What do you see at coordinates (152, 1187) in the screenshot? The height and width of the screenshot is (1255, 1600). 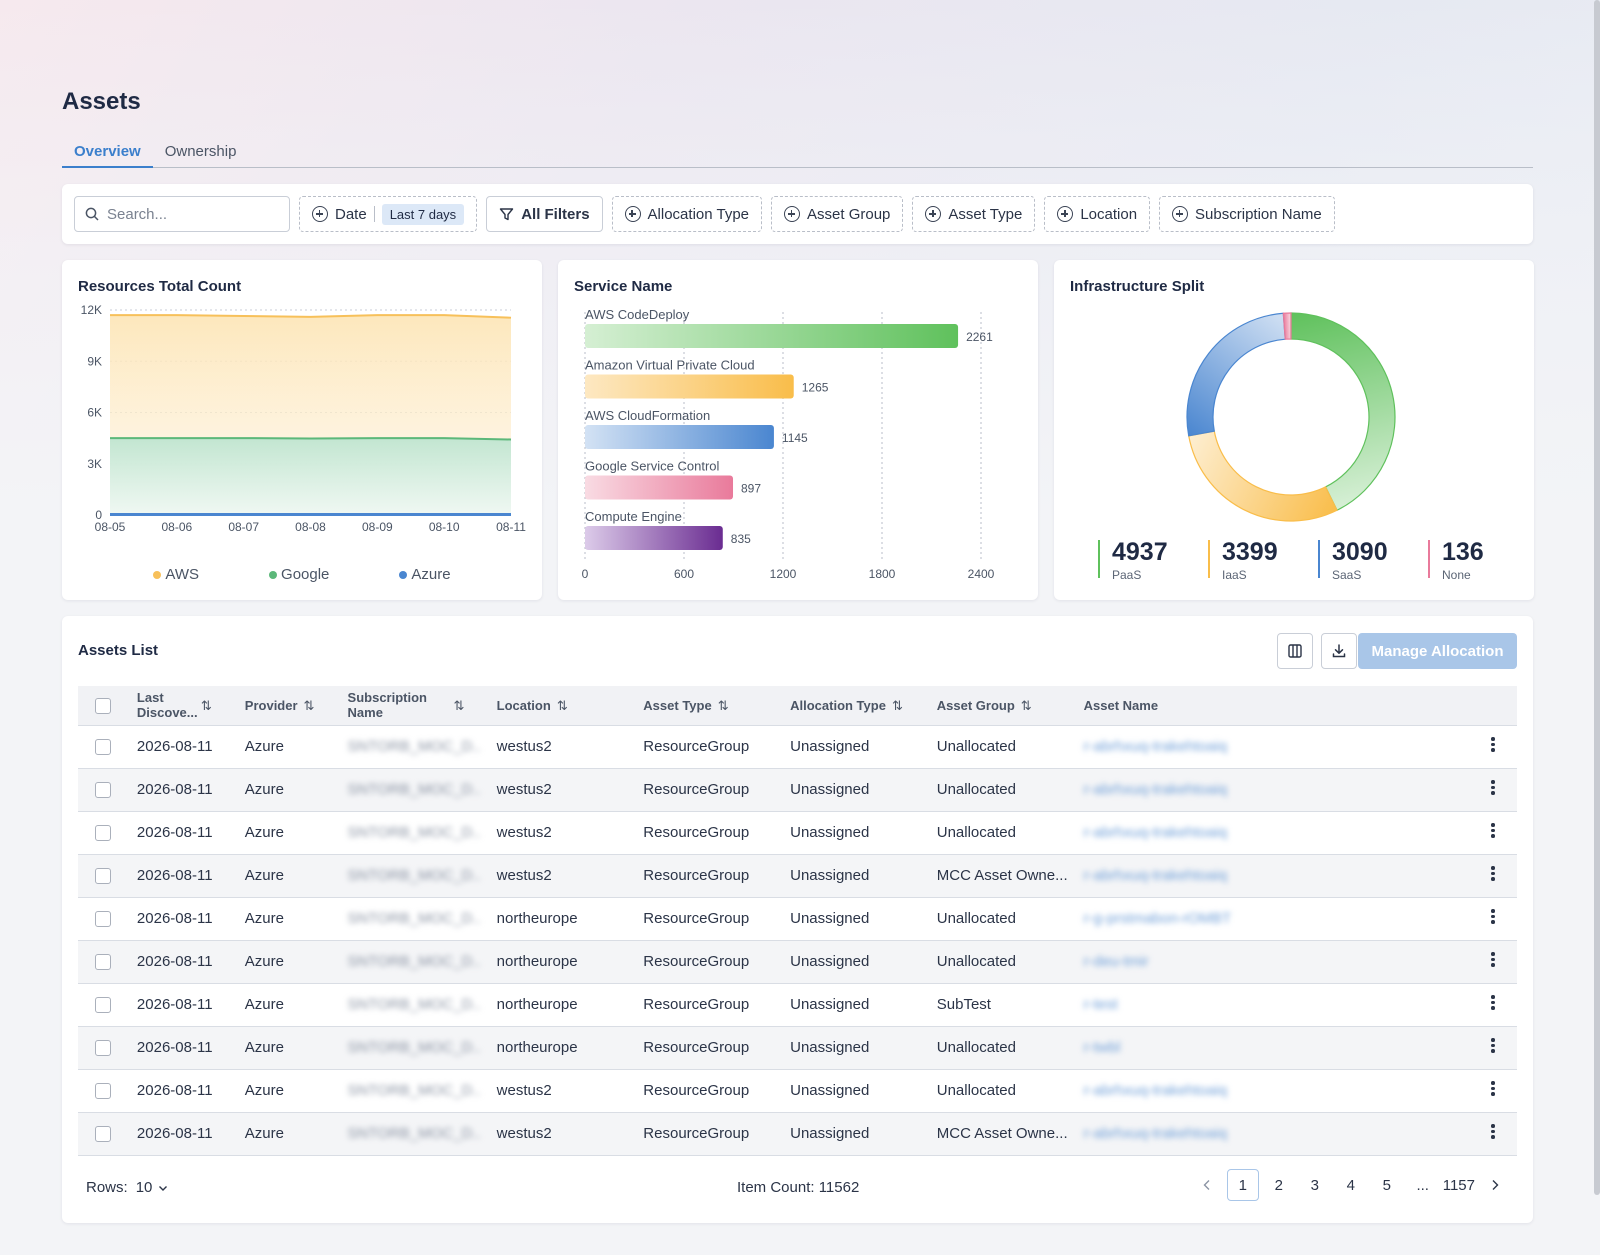 I see `rows-select: 10` at bounding box center [152, 1187].